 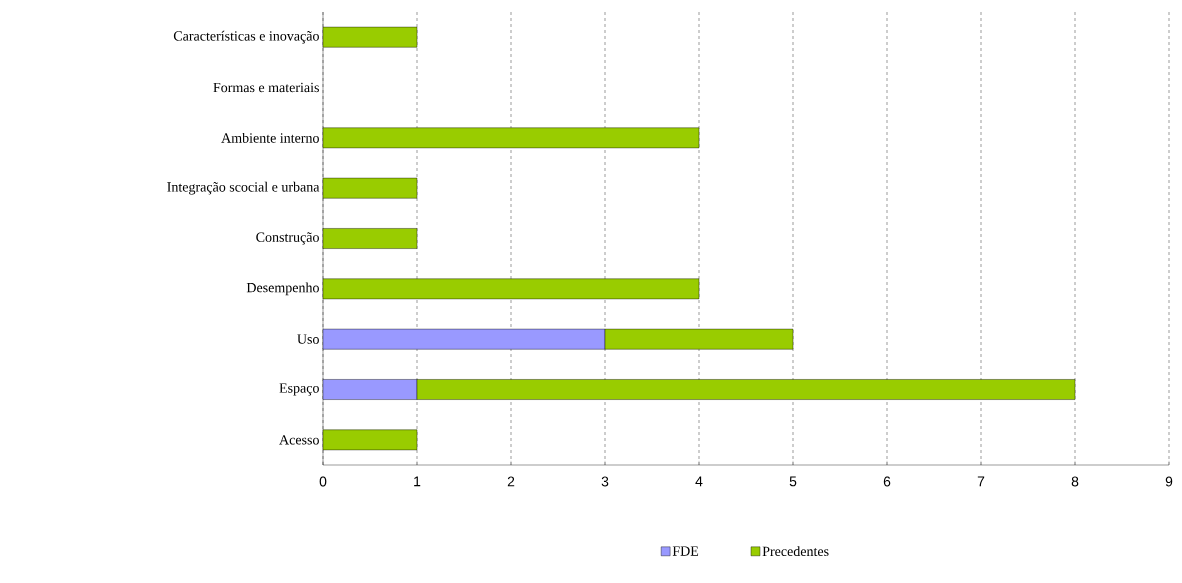 I want to click on x-tick-label: 4, so click(x=699, y=481).